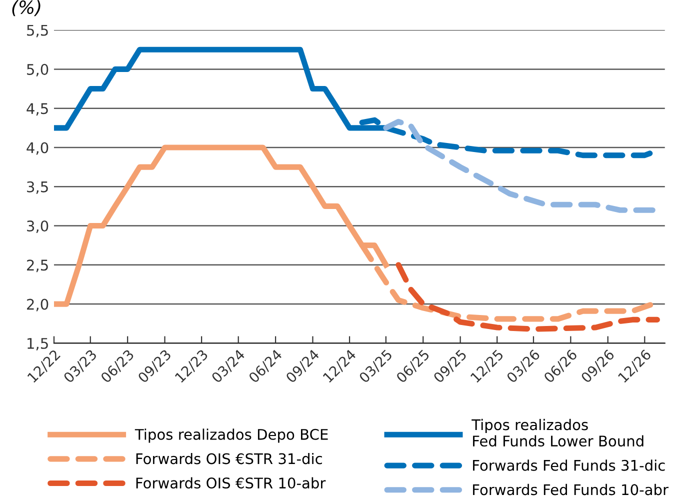 The height and width of the screenshot is (501, 675). I want to click on legend-label: Forwards OIS €STR 10-abr, so click(231, 483).